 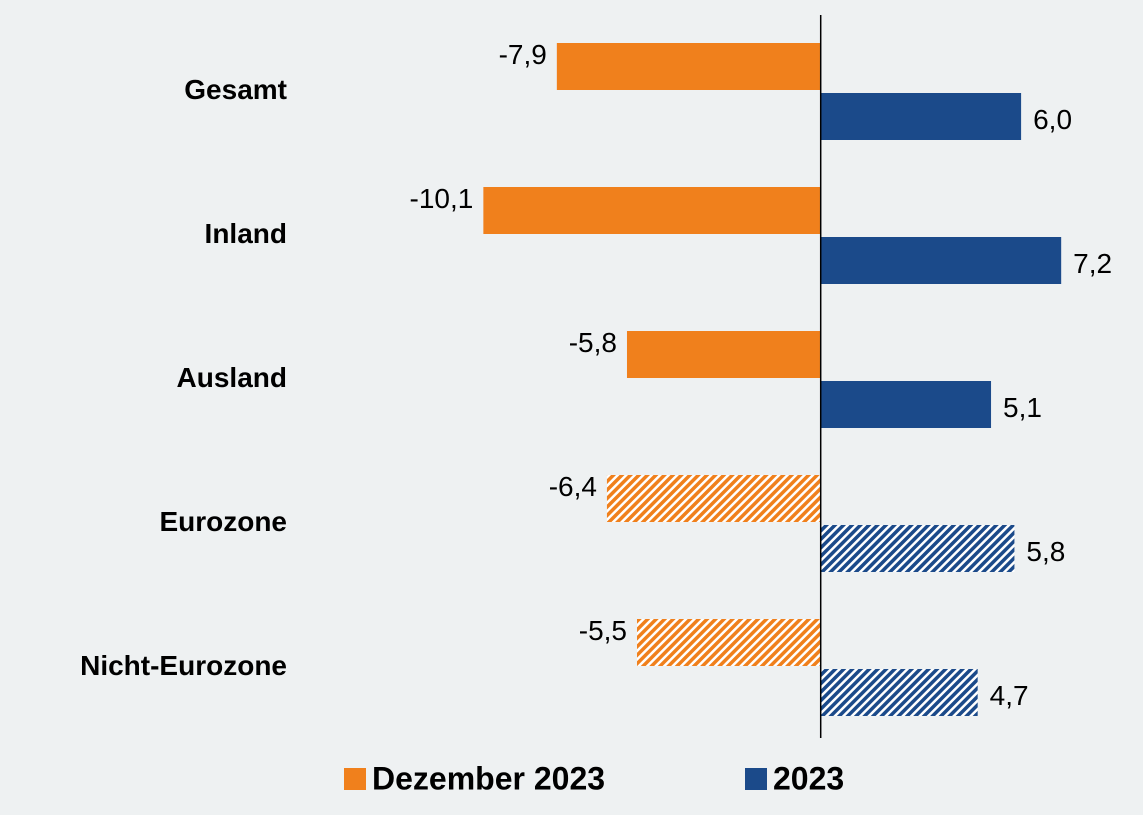 What do you see at coordinates (232, 377) in the screenshot?
I see `category-label: Ausland` at bounding box center [232, 377].